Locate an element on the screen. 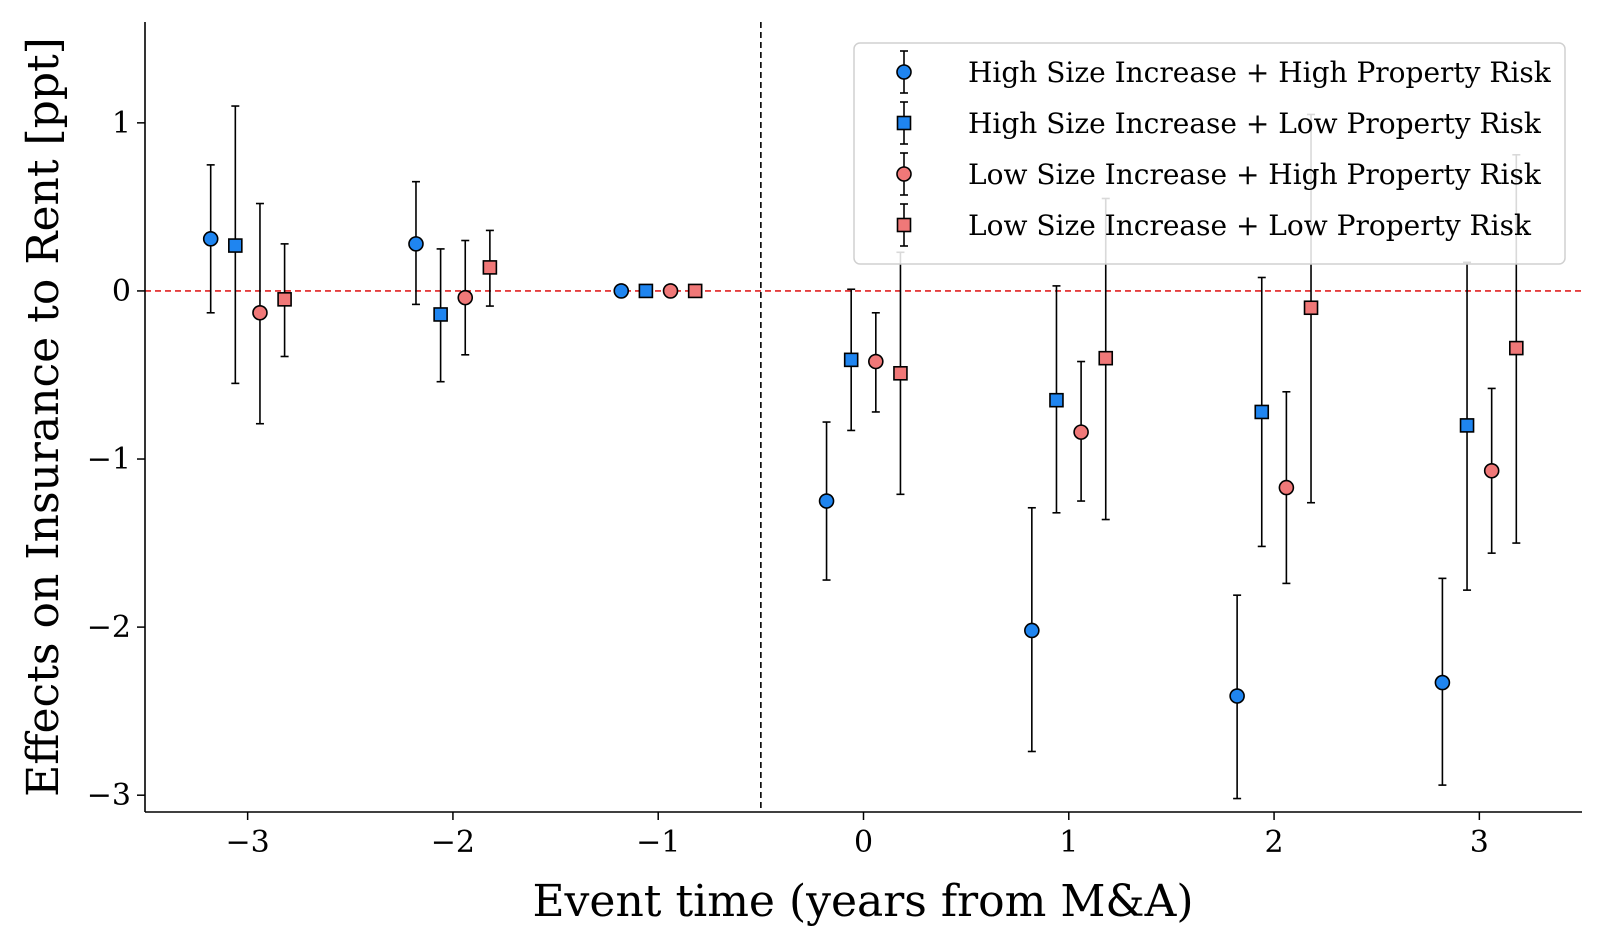 This screenshot has height=949, width=1600. y-tick-label: −3 is located at coordinates (109, 795).